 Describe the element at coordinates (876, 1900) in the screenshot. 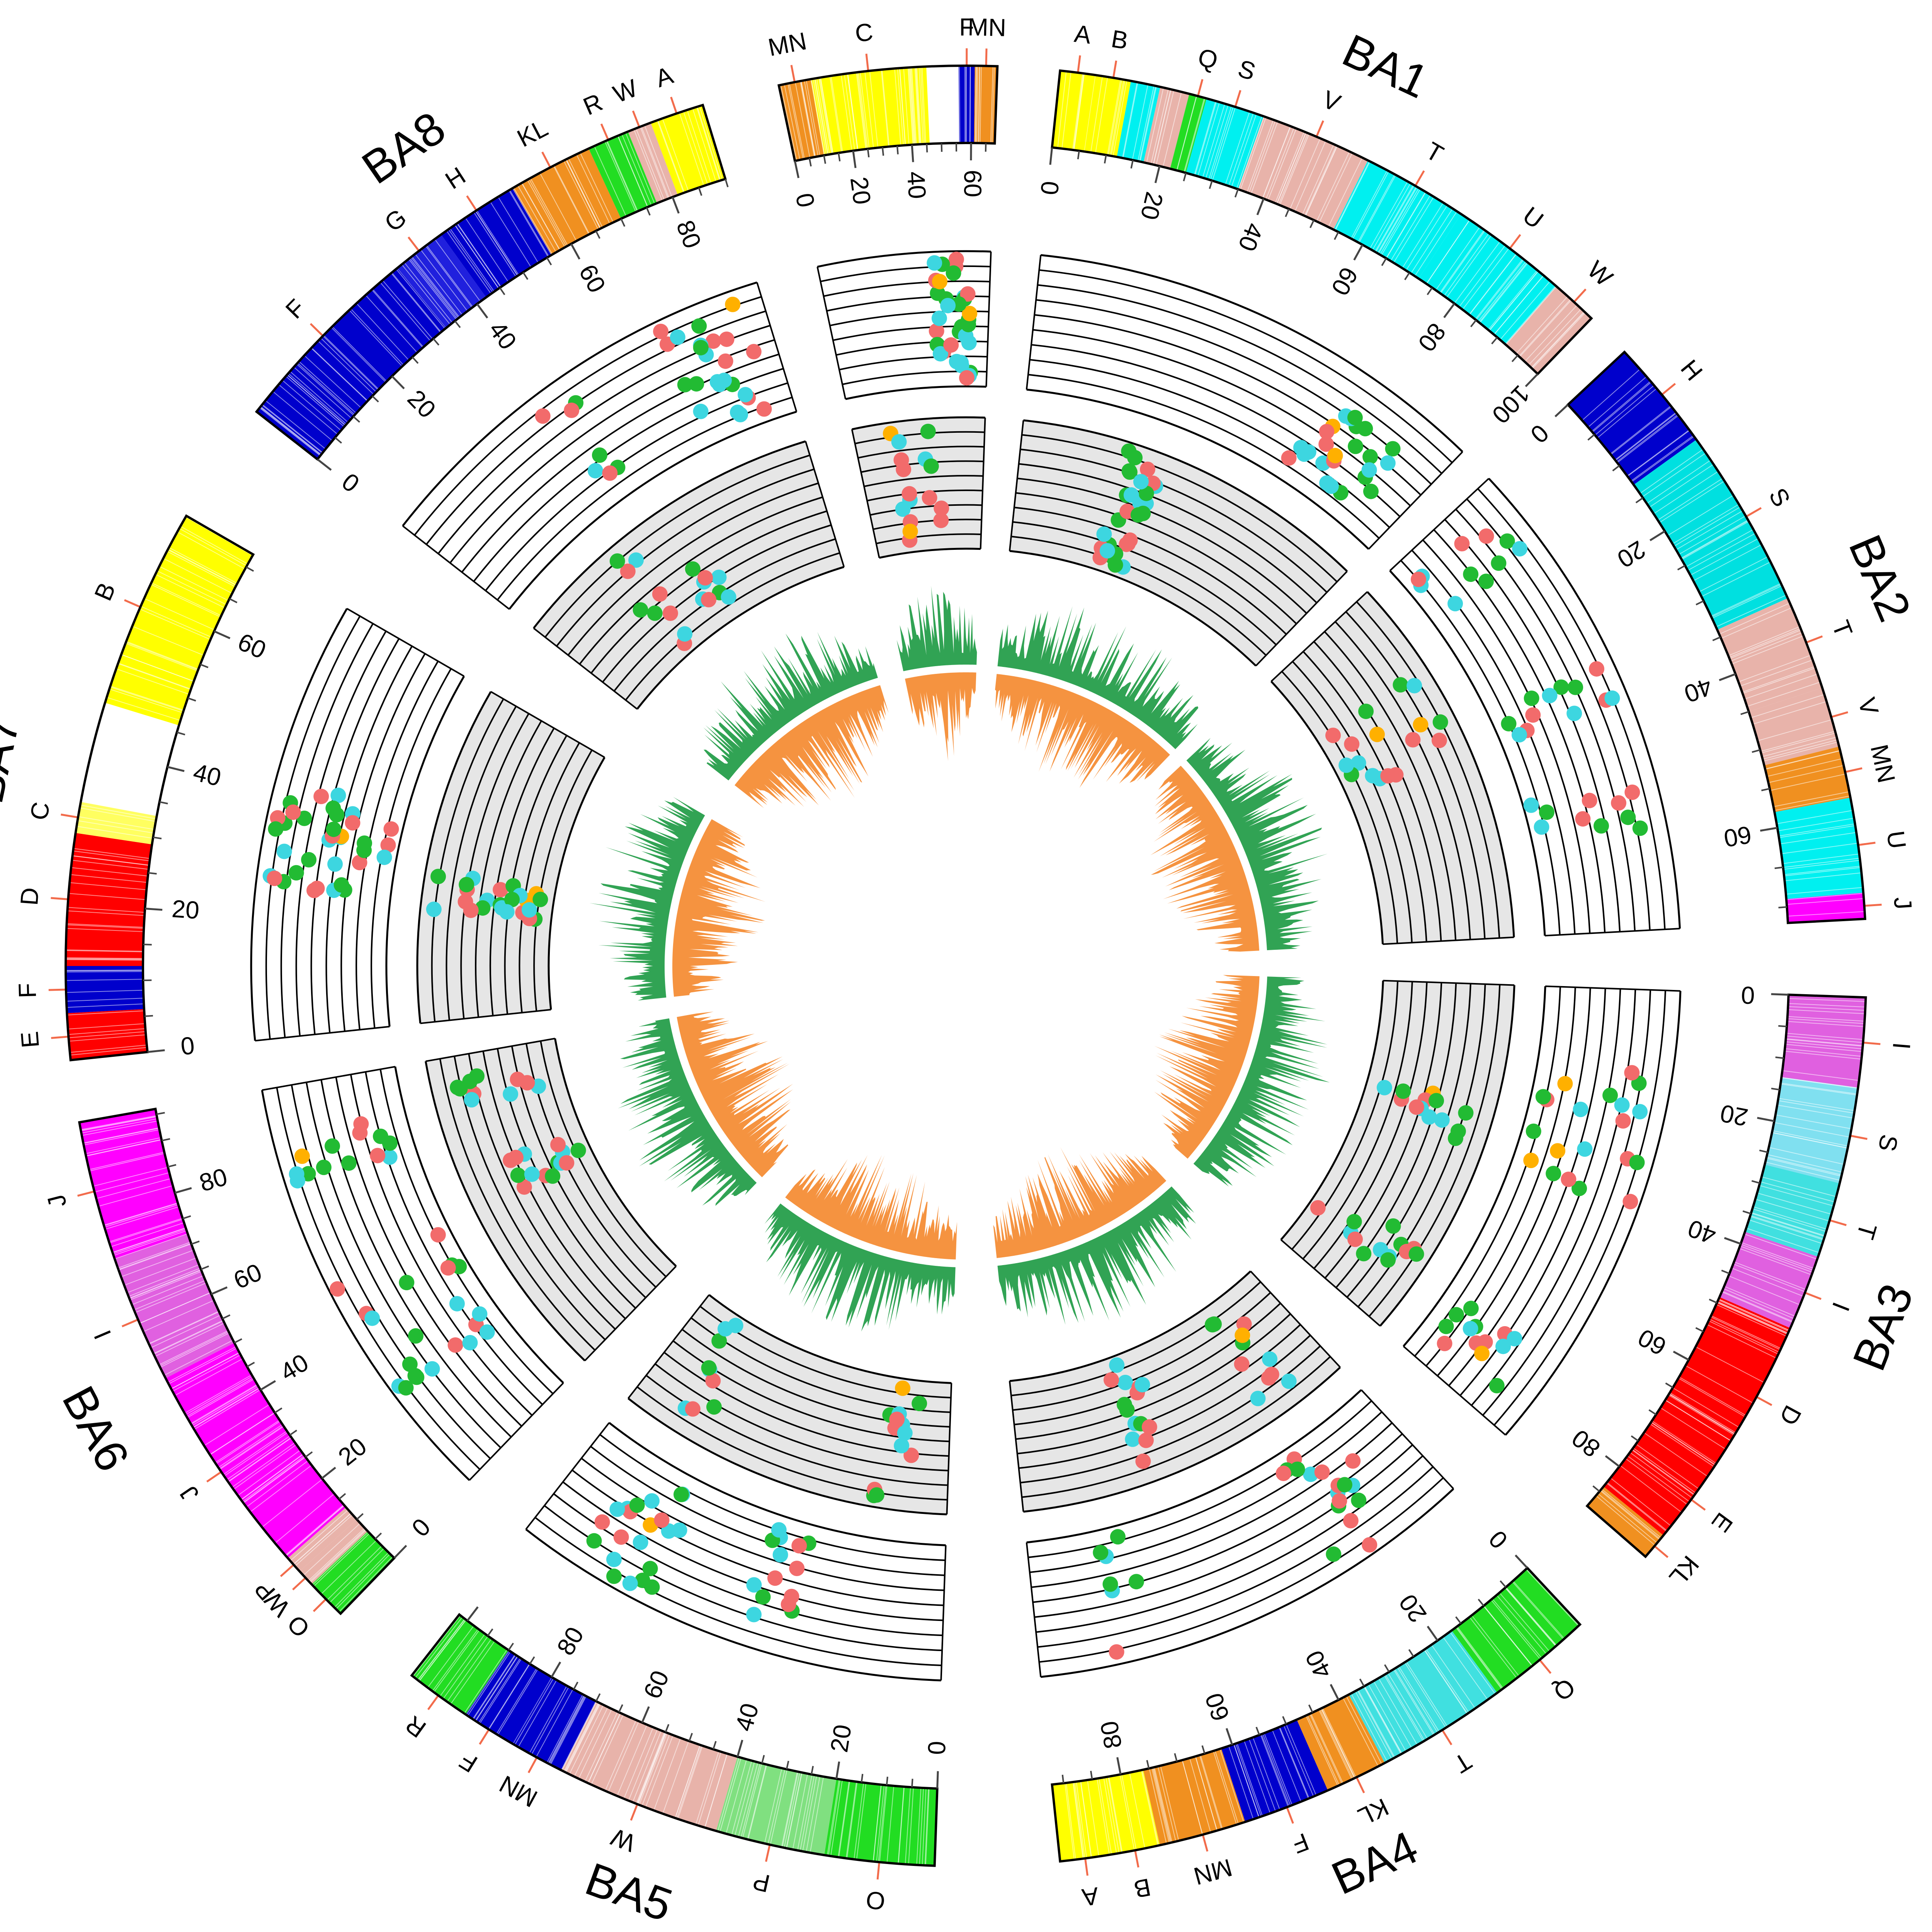

I see `band-label: O` at that location.